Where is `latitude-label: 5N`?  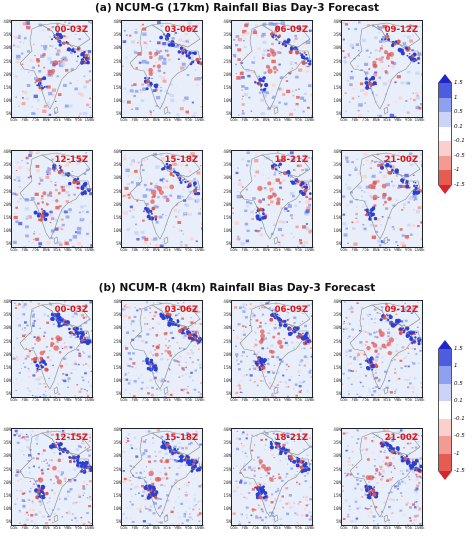
latitude-label: 5N is located at coordinates (8, 394).